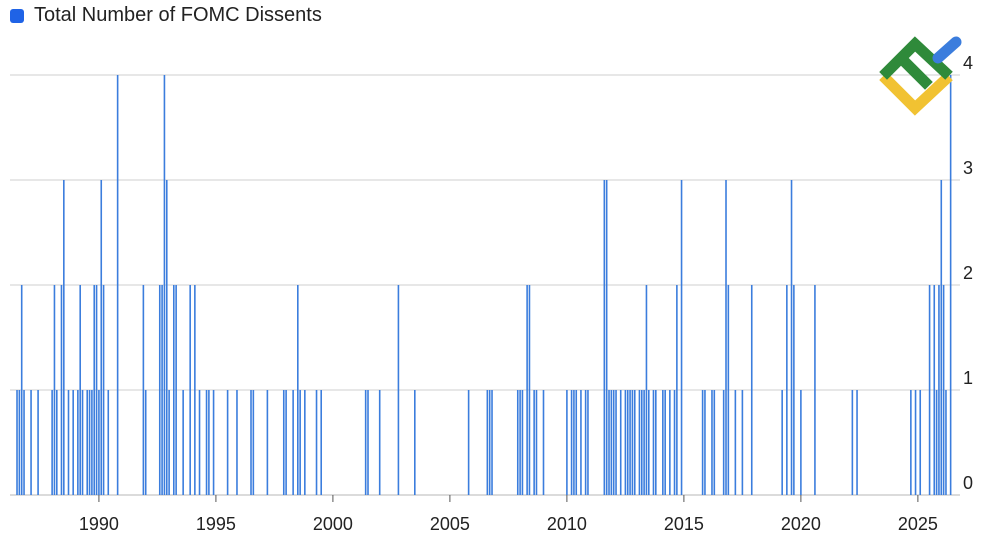  What do you see at coordinates (333, 524) in the screenshot?
I see `x-tick-label-2000: 2000` at bounding box center [333, 524].